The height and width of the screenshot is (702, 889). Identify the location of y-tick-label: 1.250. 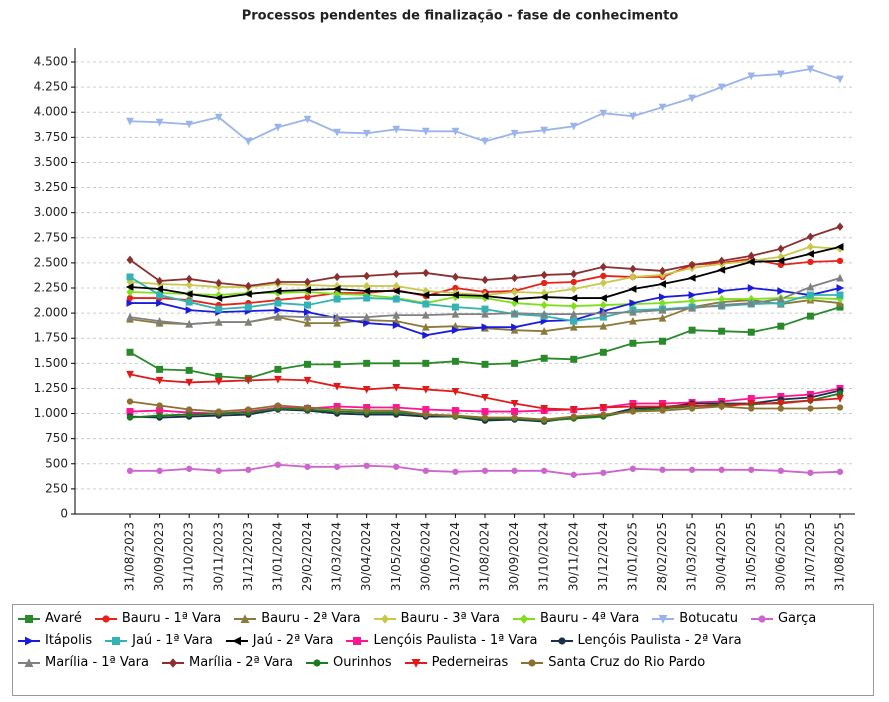
(51, 388).